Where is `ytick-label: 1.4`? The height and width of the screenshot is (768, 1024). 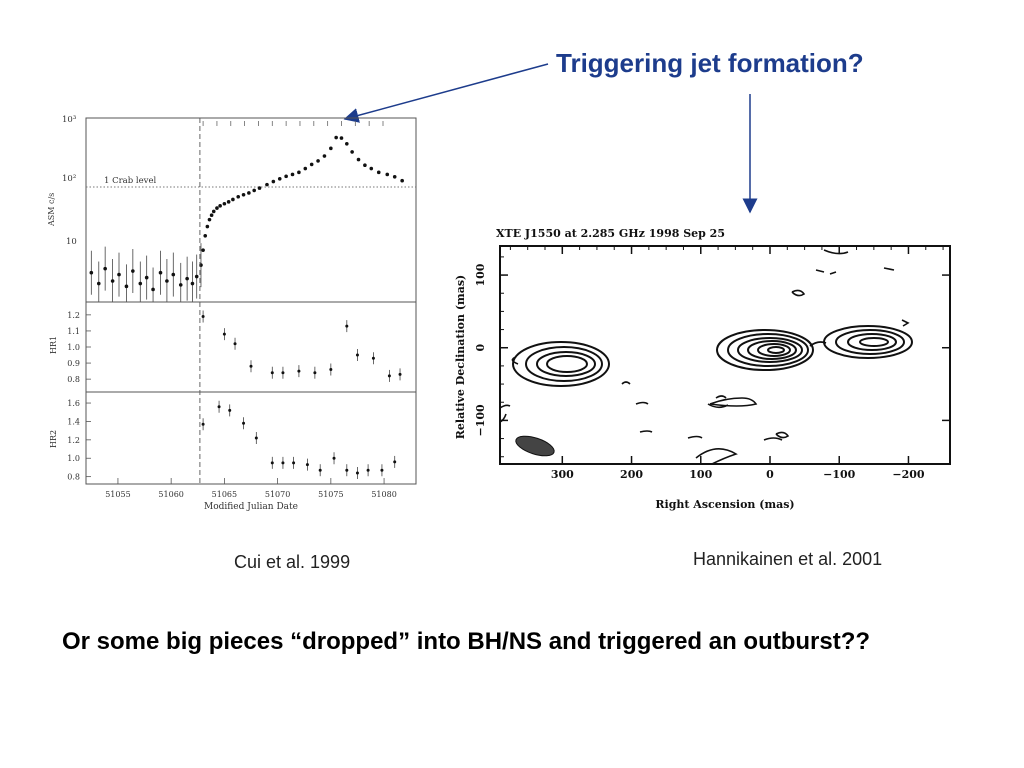
ytick-label: 1.4 is located at coordinates (73, 421).